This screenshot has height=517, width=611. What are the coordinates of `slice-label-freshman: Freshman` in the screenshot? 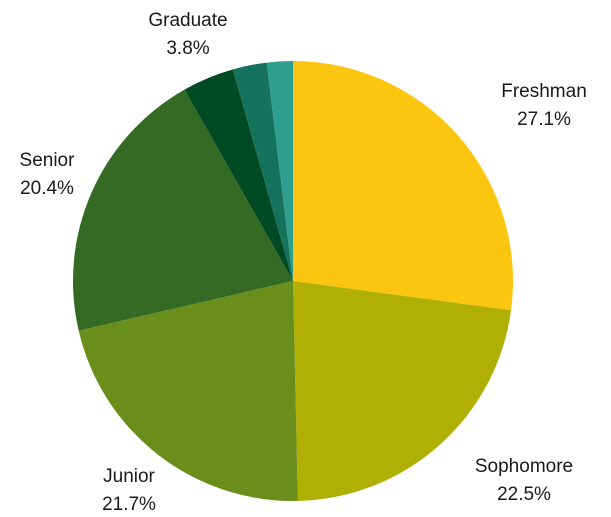 It's located at (544, 91).